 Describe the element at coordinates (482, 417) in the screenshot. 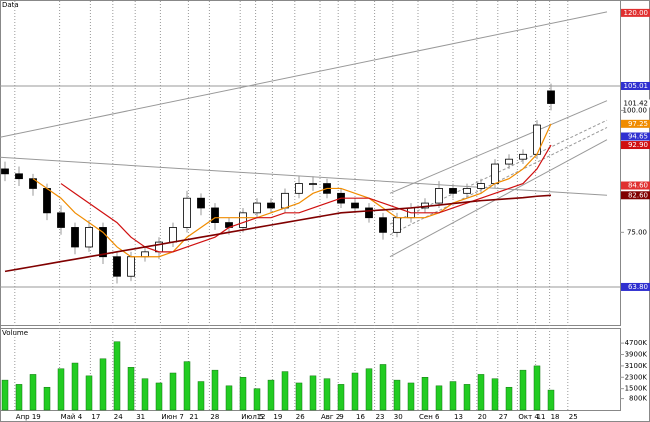

I see `x-tick-label: 20` at that location.